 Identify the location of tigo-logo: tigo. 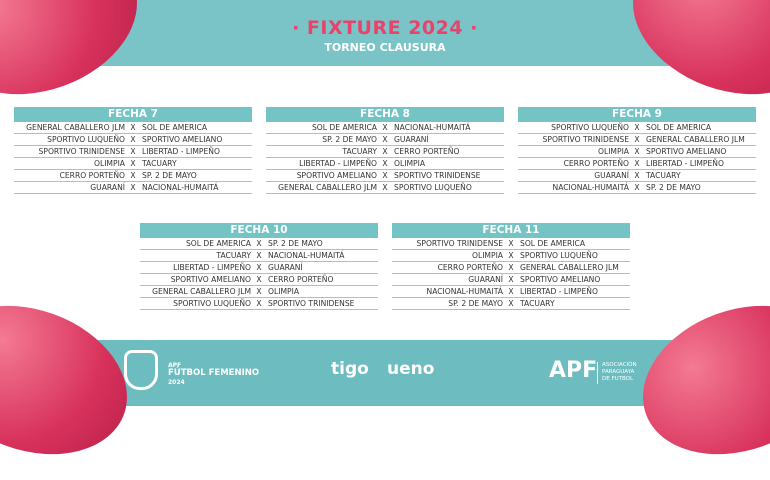
(350, 369).